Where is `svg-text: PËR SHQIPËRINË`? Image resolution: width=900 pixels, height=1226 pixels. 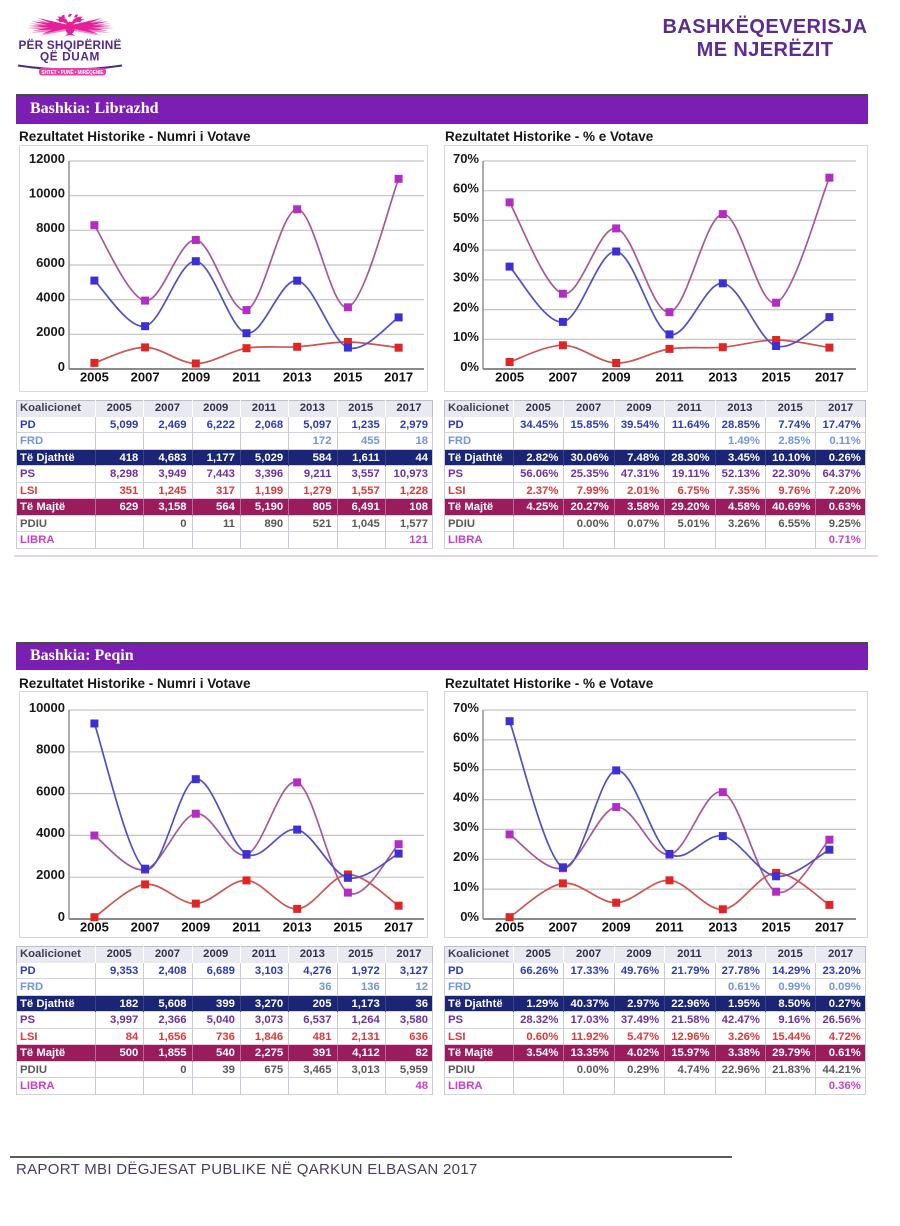
svg-text: PËR SHQIPËRINË is located at coordinates (69, 45).